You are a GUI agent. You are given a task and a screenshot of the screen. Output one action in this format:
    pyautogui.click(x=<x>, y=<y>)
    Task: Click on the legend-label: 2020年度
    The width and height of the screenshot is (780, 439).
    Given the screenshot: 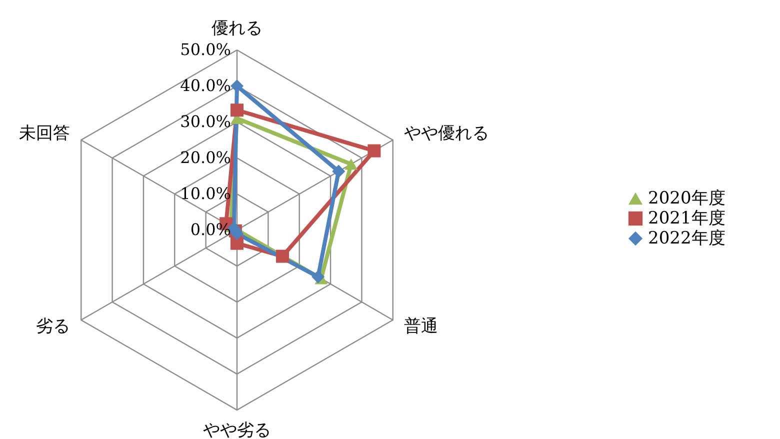 What is the action you would take?
    pyautogui.click(x=687, y=198)
    